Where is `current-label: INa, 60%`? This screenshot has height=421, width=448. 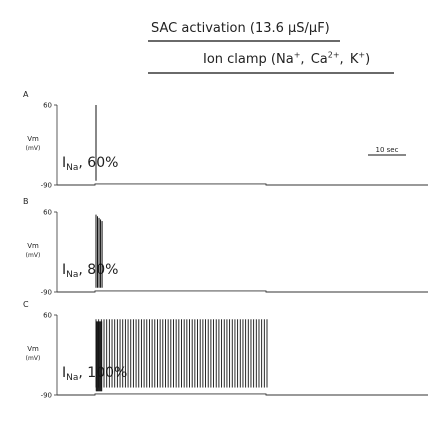
current-label: INa, 60% is located at coordinates (90, 164).